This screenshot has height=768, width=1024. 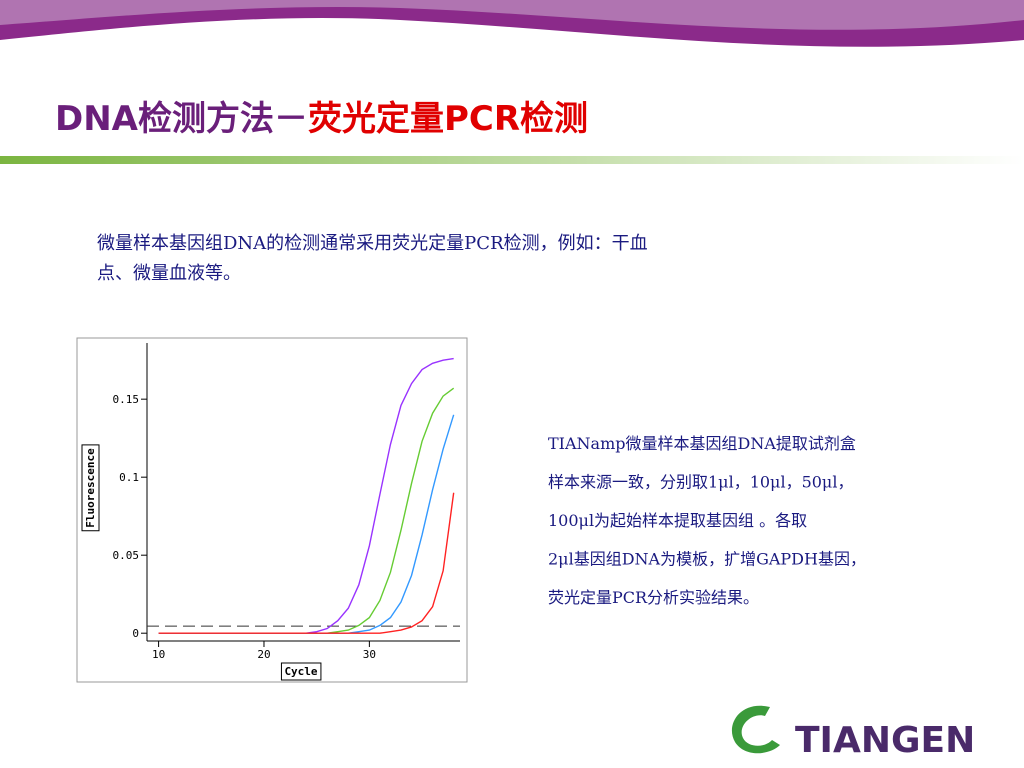 I want to click on x-tick-label: 20, so click(x=263, y=654).